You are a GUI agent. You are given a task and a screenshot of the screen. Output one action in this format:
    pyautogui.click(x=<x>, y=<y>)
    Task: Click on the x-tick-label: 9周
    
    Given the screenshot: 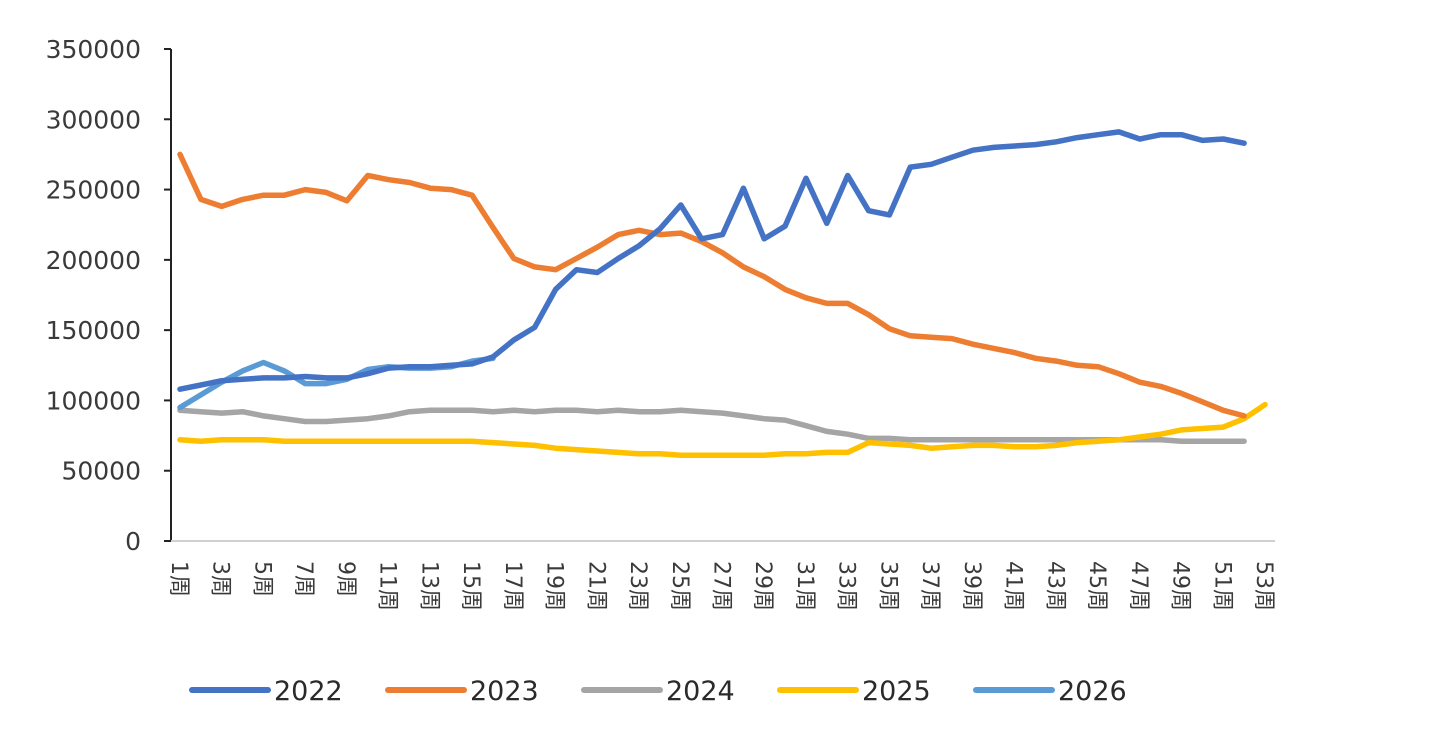 What is the action you would take?
    pyautogui.click(x=345, y=579)
    